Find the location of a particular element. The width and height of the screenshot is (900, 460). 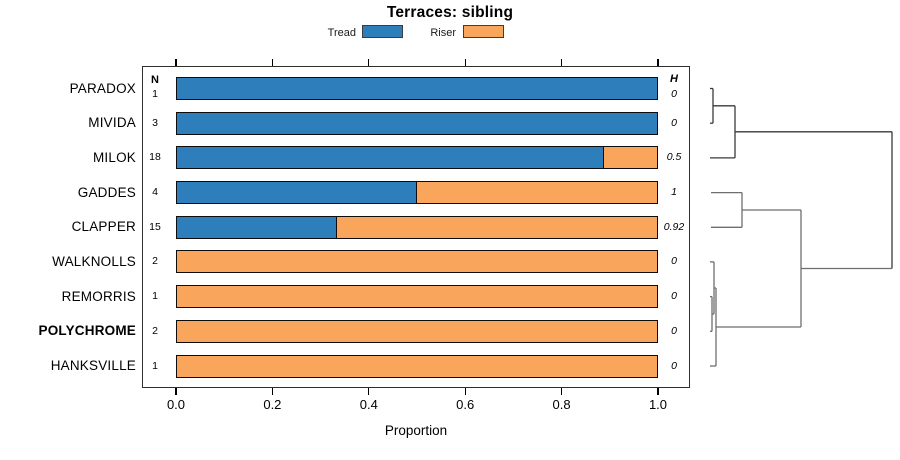

row-label-remorris: REMORRIS is located at coordinates (98, 296).